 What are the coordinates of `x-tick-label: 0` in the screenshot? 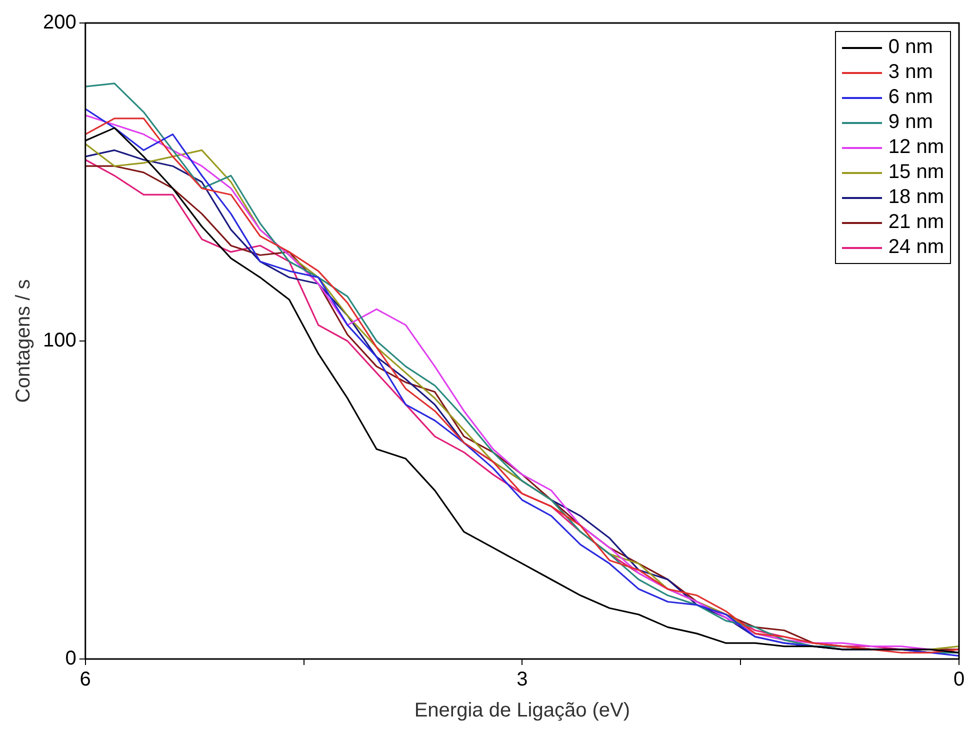 It's located at (959, 679).